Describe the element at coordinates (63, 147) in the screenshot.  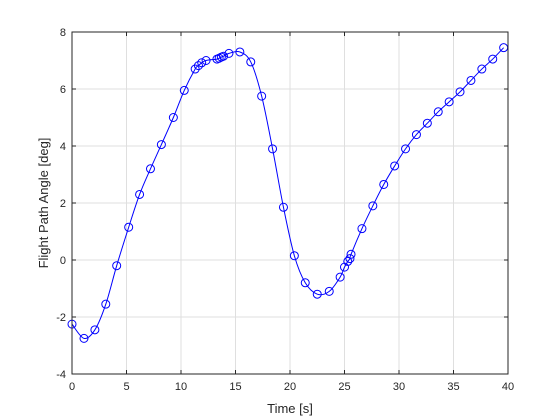
I see `y-tick-label: 4` at that location.